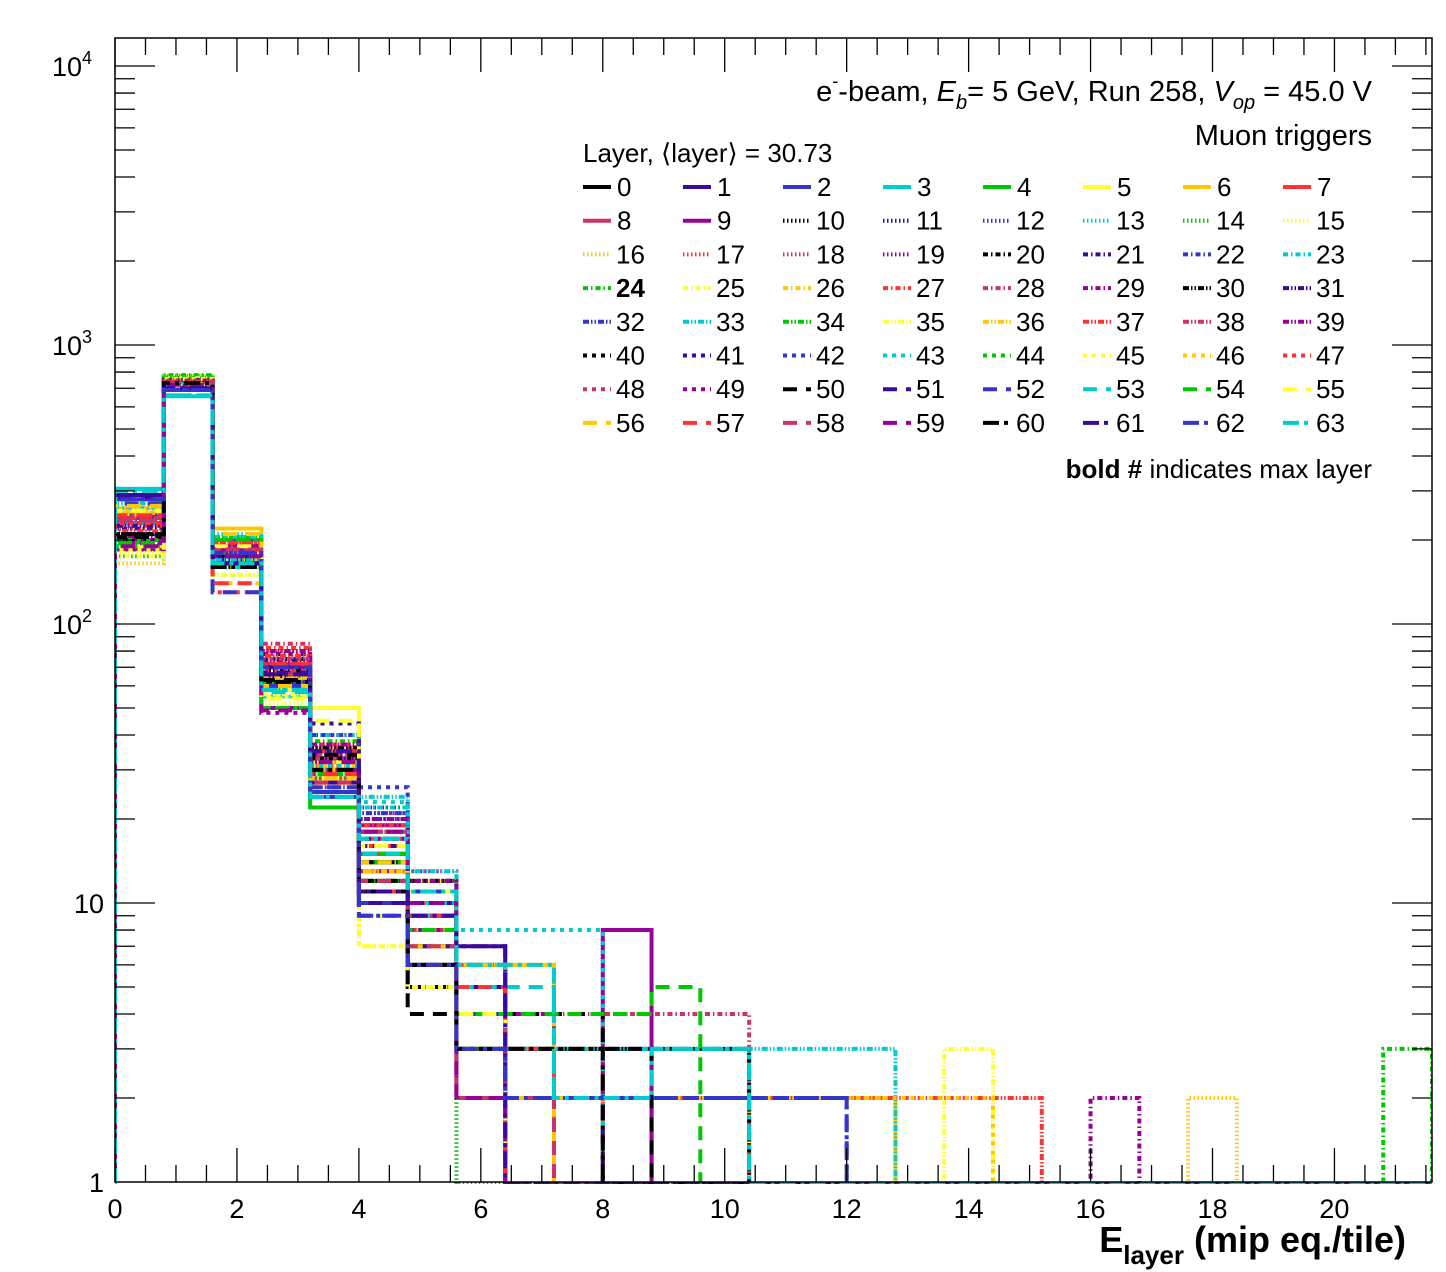 This screenshot has height=1272, width=1446. What do you see at coordinates (707, 153) in the screenshot?
I see `legend-header: Layer, ⟨layer⟩ = 30.73` at bounding box center [707, 153].